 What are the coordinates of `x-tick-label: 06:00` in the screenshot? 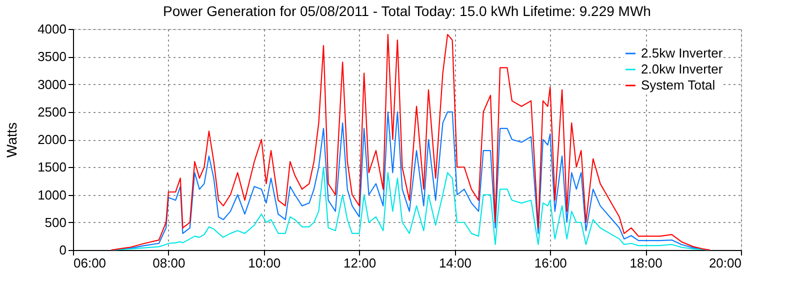 It's located at (90, 263).